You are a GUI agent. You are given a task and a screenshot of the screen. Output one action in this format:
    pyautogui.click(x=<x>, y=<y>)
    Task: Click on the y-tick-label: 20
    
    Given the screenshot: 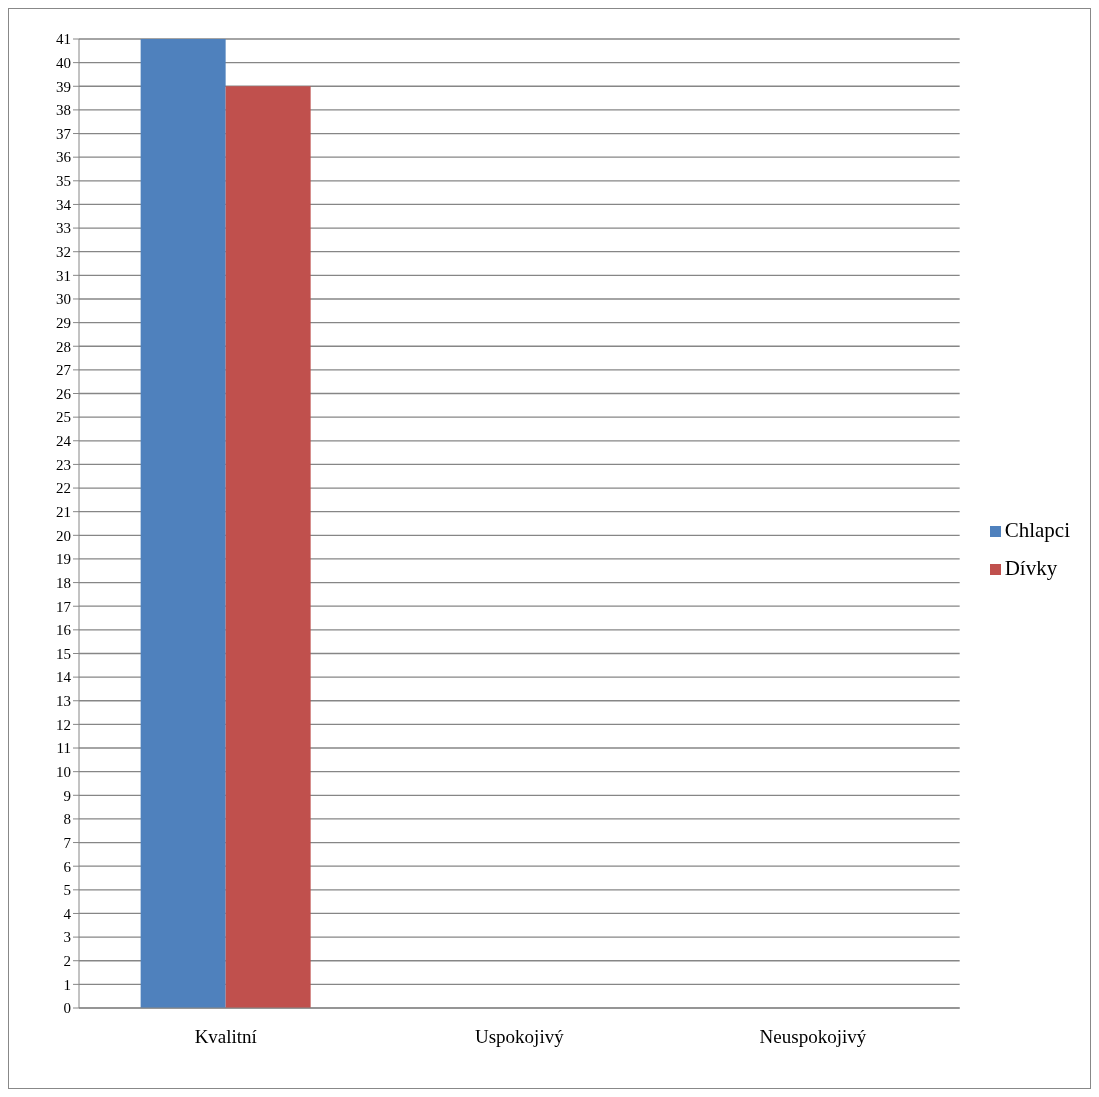 What is the action you would take?
    pyautogui.click(x=63, y=535)
    